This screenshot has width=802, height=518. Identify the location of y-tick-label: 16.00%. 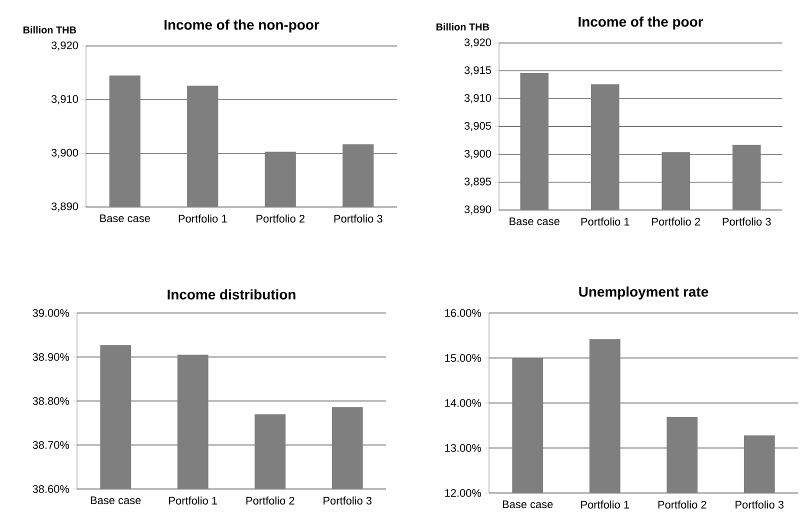
(463, 313).